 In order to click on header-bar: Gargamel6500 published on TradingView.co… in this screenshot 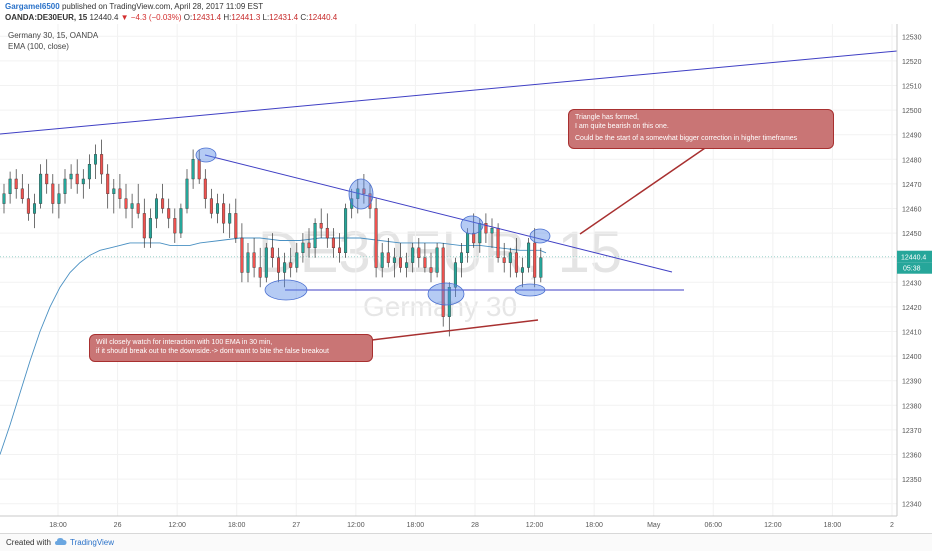, I will do `click(466, 12)`.